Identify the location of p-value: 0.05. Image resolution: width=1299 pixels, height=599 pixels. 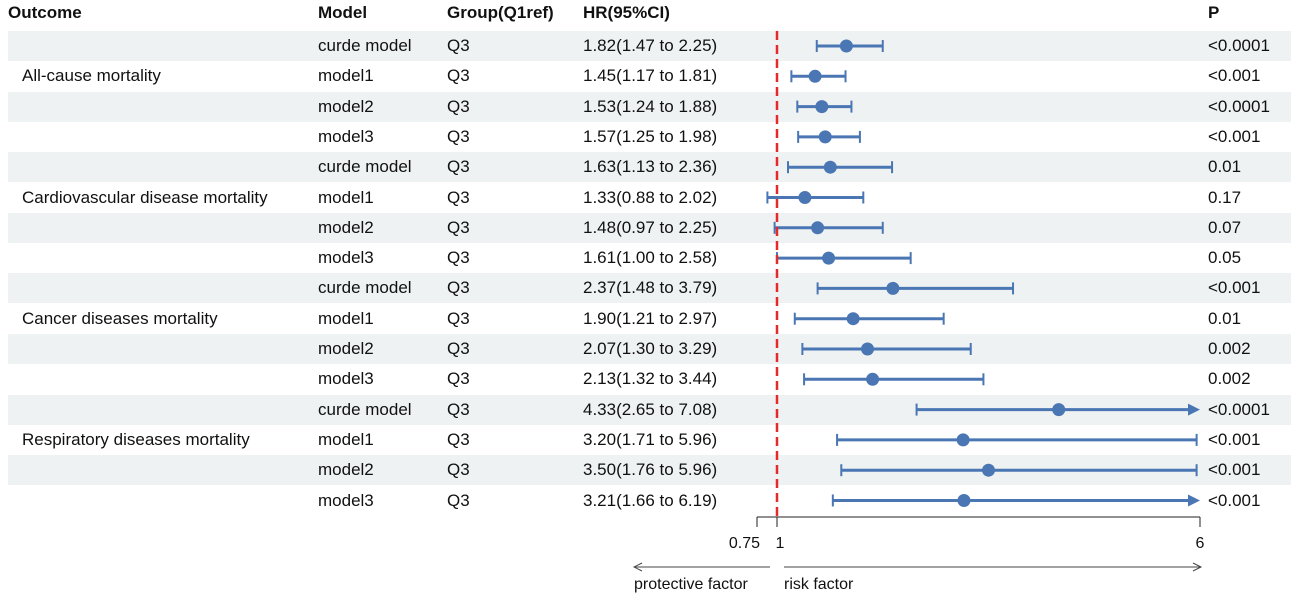
(1225, 258).